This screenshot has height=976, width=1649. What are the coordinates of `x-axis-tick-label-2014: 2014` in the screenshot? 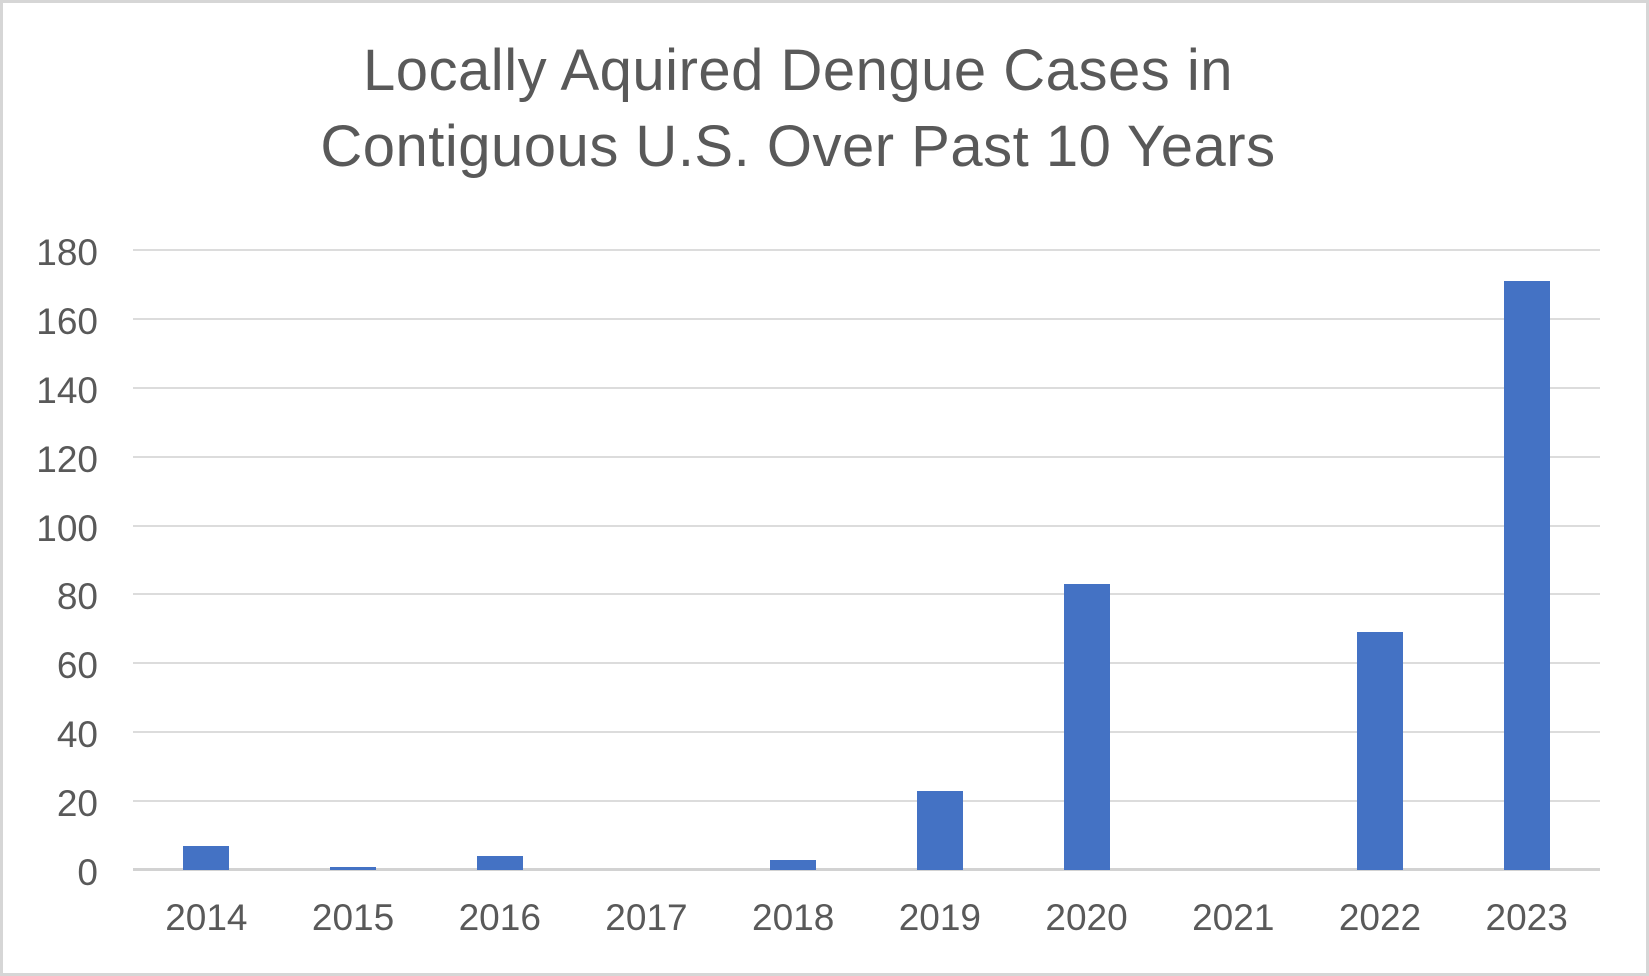 It's located at (206, 917).